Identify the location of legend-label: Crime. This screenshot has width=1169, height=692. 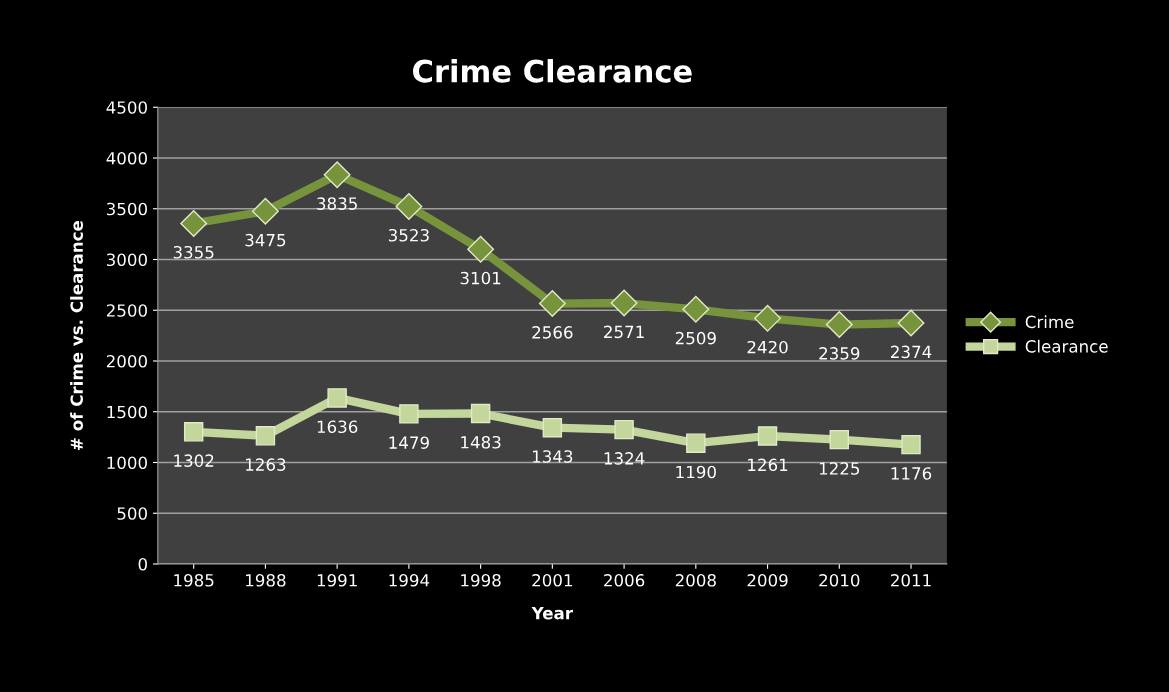
(1049, 322).